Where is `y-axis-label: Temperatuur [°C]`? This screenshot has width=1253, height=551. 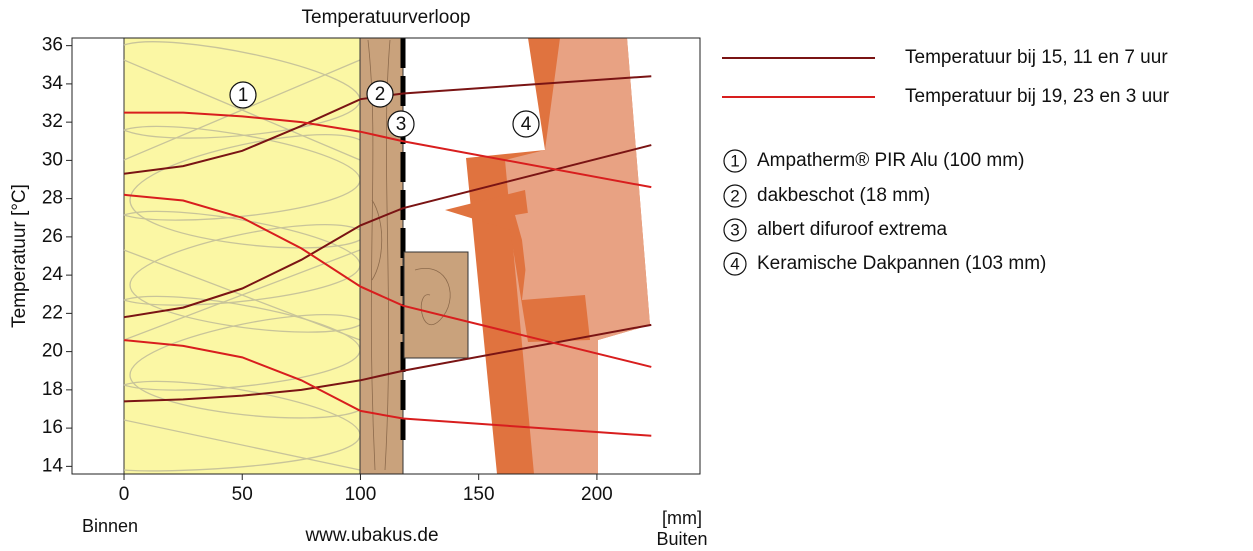 y-axis-label: Temperatuur [°C] is located at coordinates (19, 256).